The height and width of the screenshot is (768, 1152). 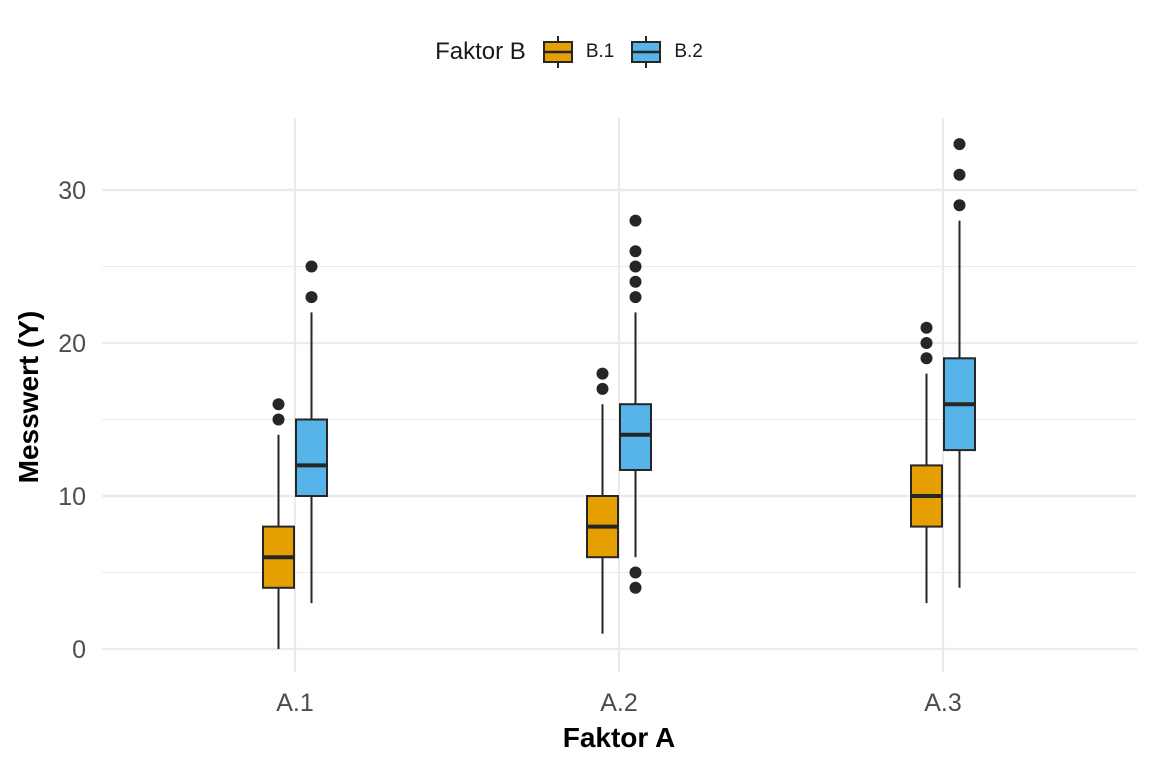 What do you see at coordinates (619, 737) in the screenshot?
I see `x-axis-title: Faktor A` at bounding box center [619, 737].